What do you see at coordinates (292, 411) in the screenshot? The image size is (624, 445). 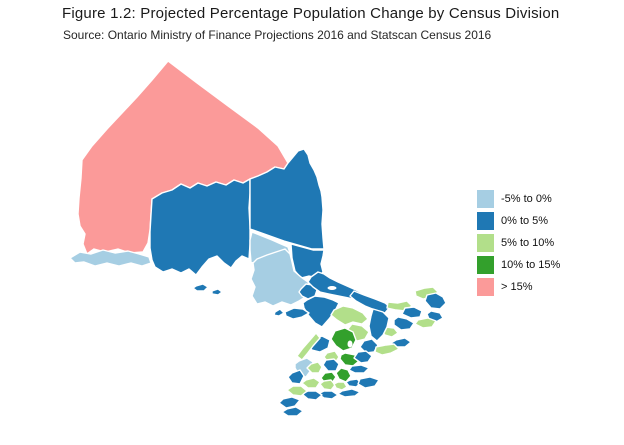 I see `map-region-essex-shore` at bounding box center [292, 411].